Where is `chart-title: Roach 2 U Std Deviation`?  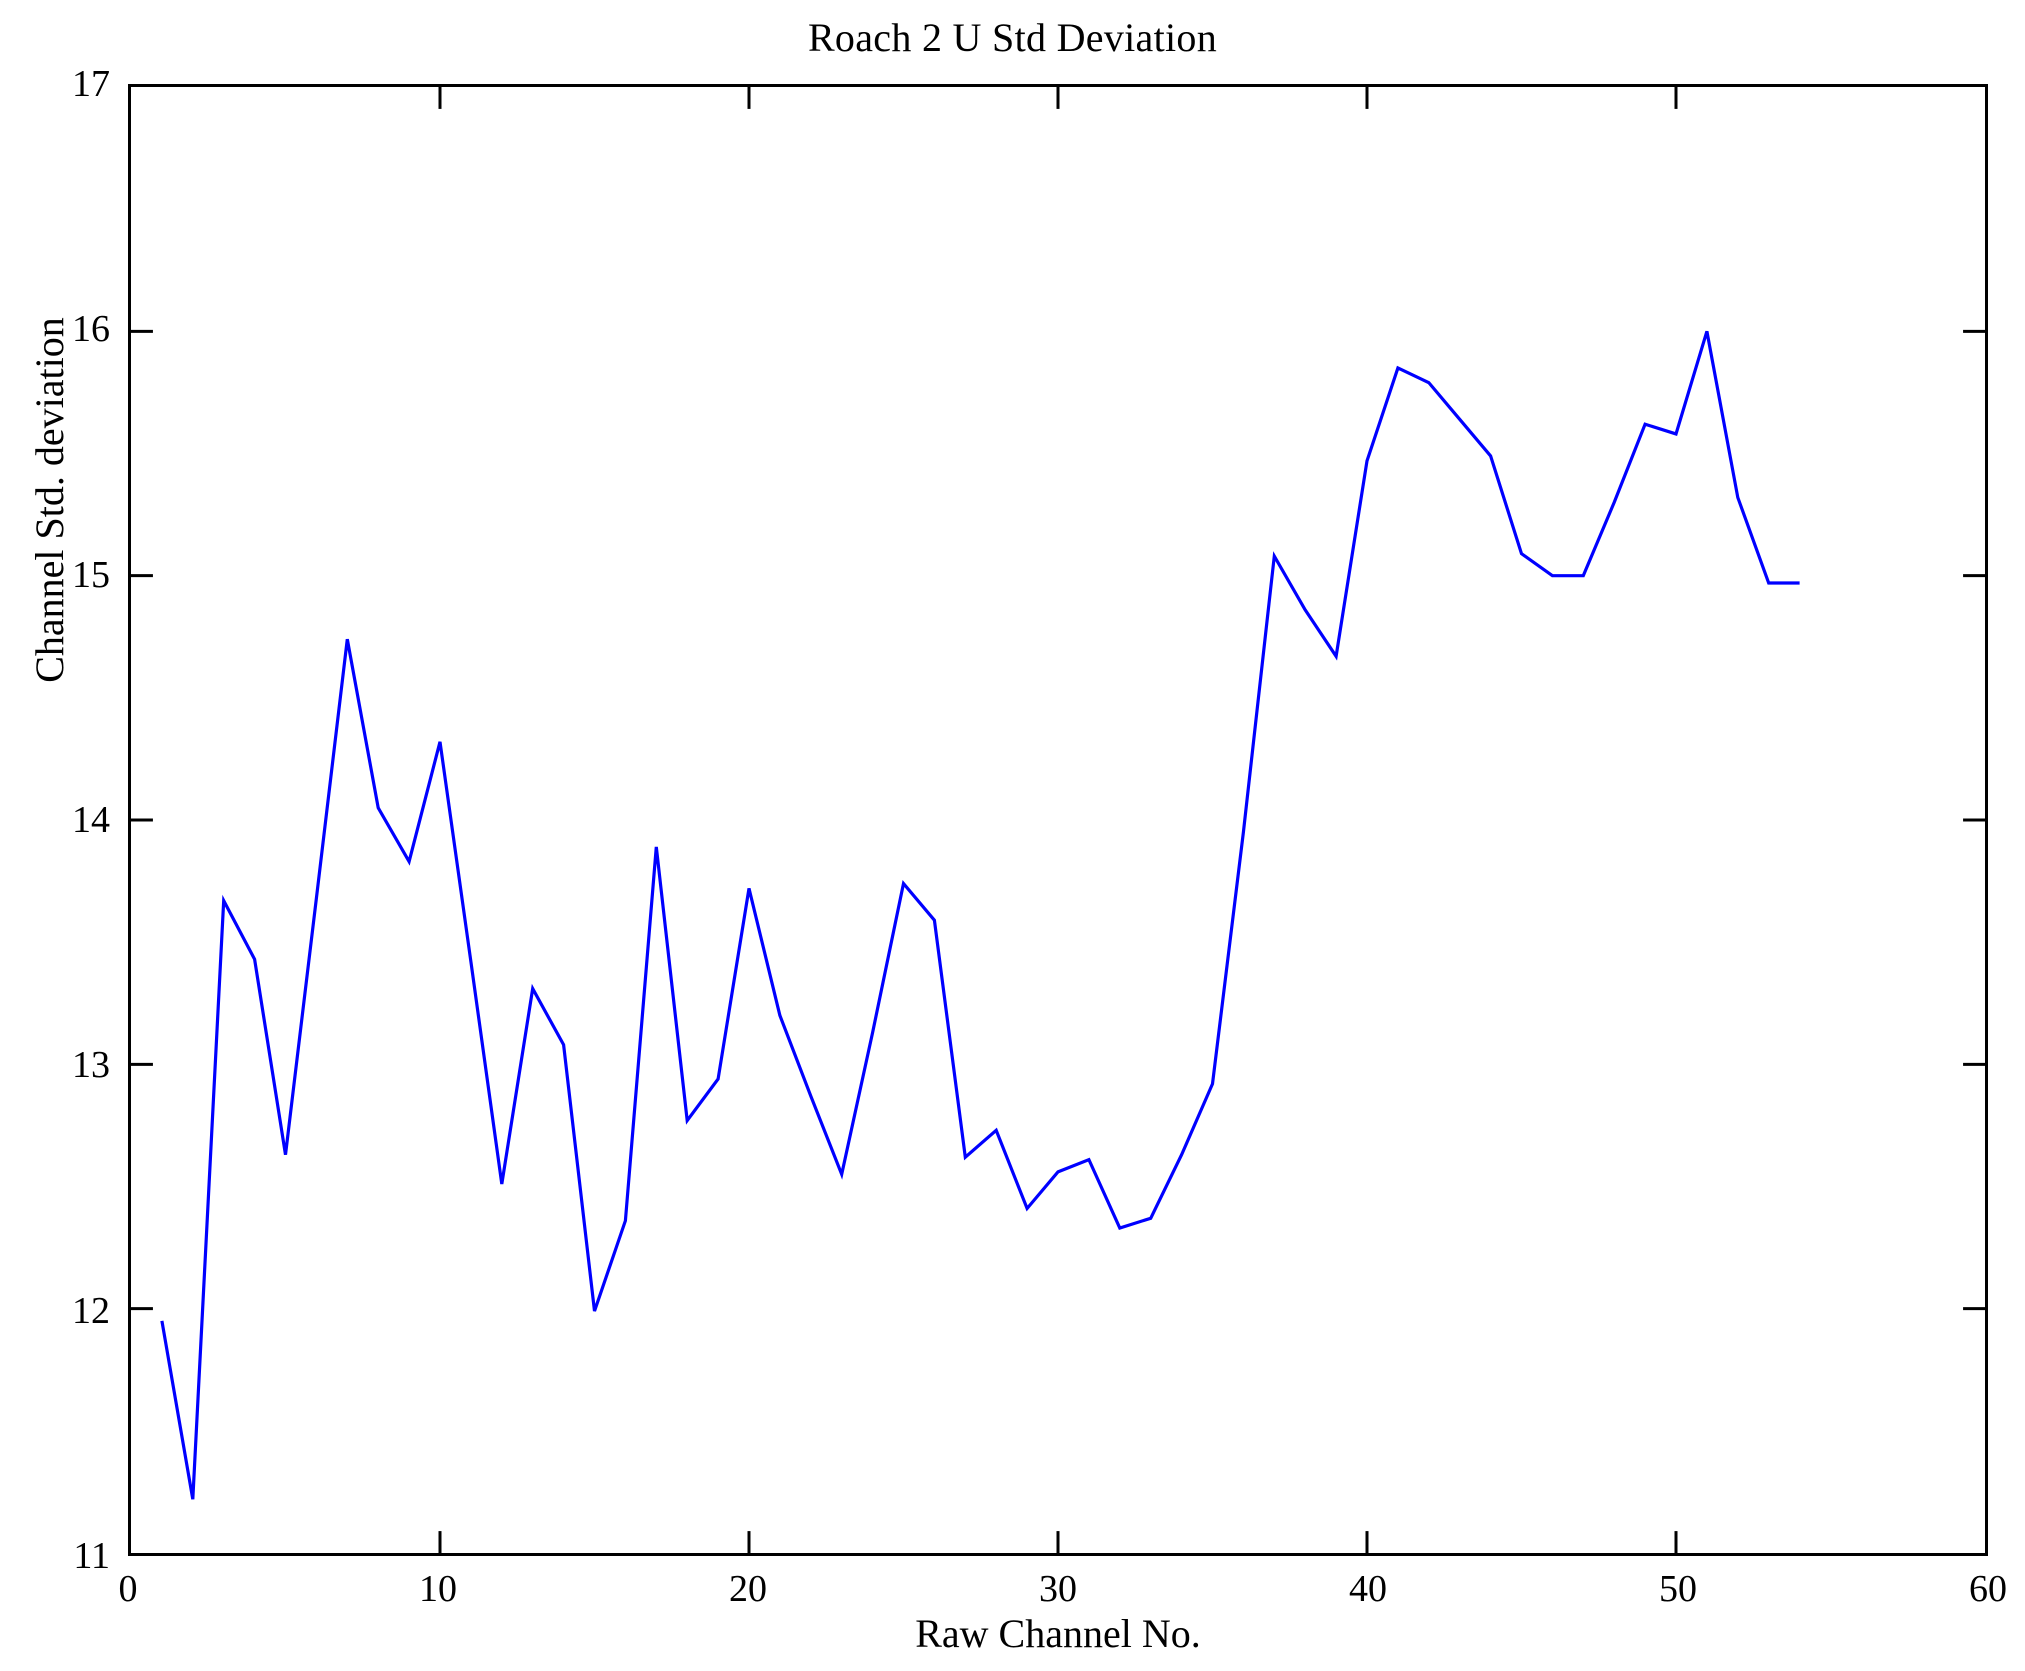
chart-title: Roach 2 U Std Deviation is located at coordinates (1012, 37).